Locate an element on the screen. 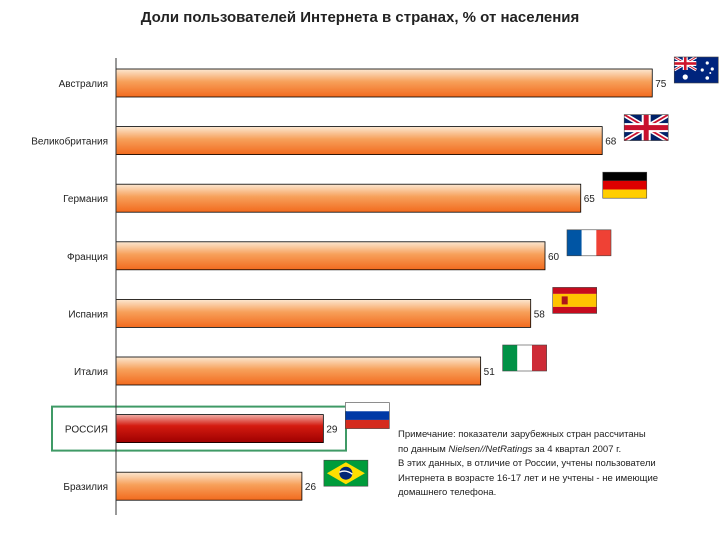 Image resolution: width=720 pixels, height=540 pixels. brazil-flag-icon is located at coordinates (346, 473).